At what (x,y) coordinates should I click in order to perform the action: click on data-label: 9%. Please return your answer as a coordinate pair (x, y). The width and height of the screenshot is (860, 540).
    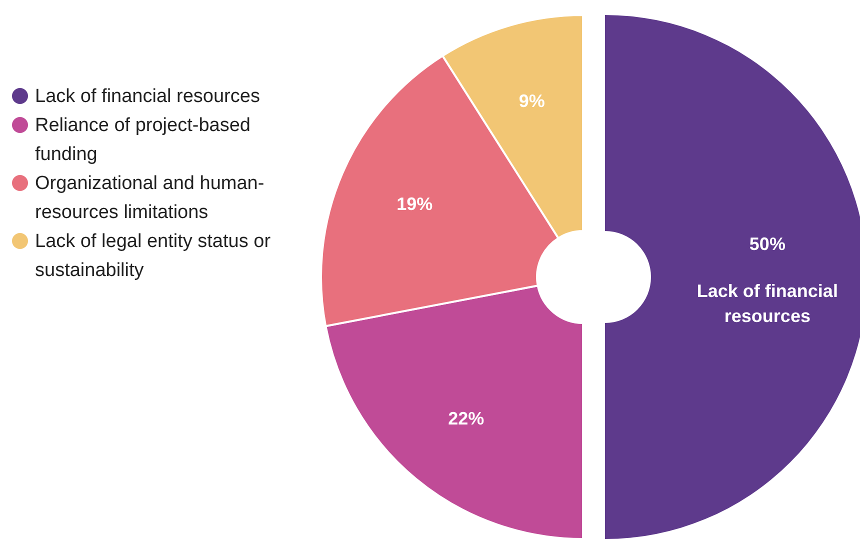
    Looking at the image, I should click on (531, 100).